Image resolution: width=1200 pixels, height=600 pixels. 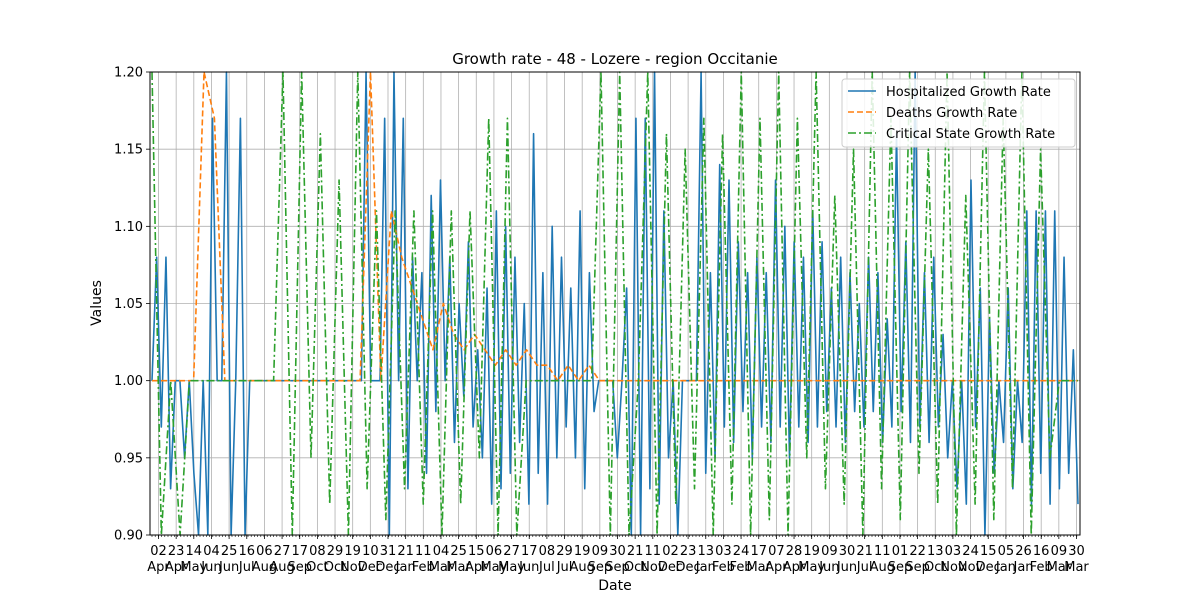 What do you see at coordinates (352, 551) in the screenshot?
I see `x-tick-day-label: 19` at bounding box center [352, 551].